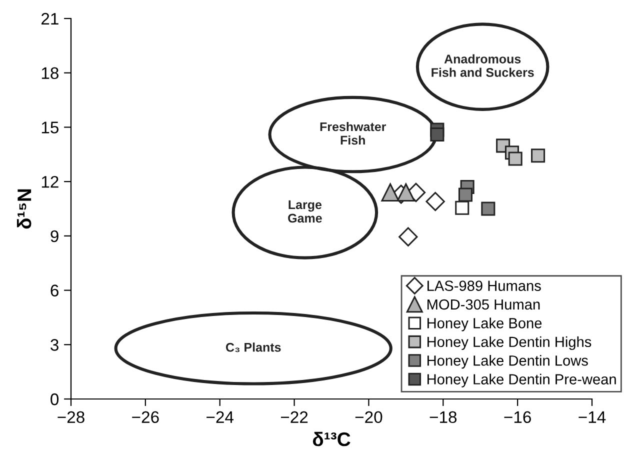 The height and width of the screenshot is (465, 636). Describe the element at coordinates (508, 362) in the screenshot. I see `legend-label: Honey Lake Dentin Lows` at that location.